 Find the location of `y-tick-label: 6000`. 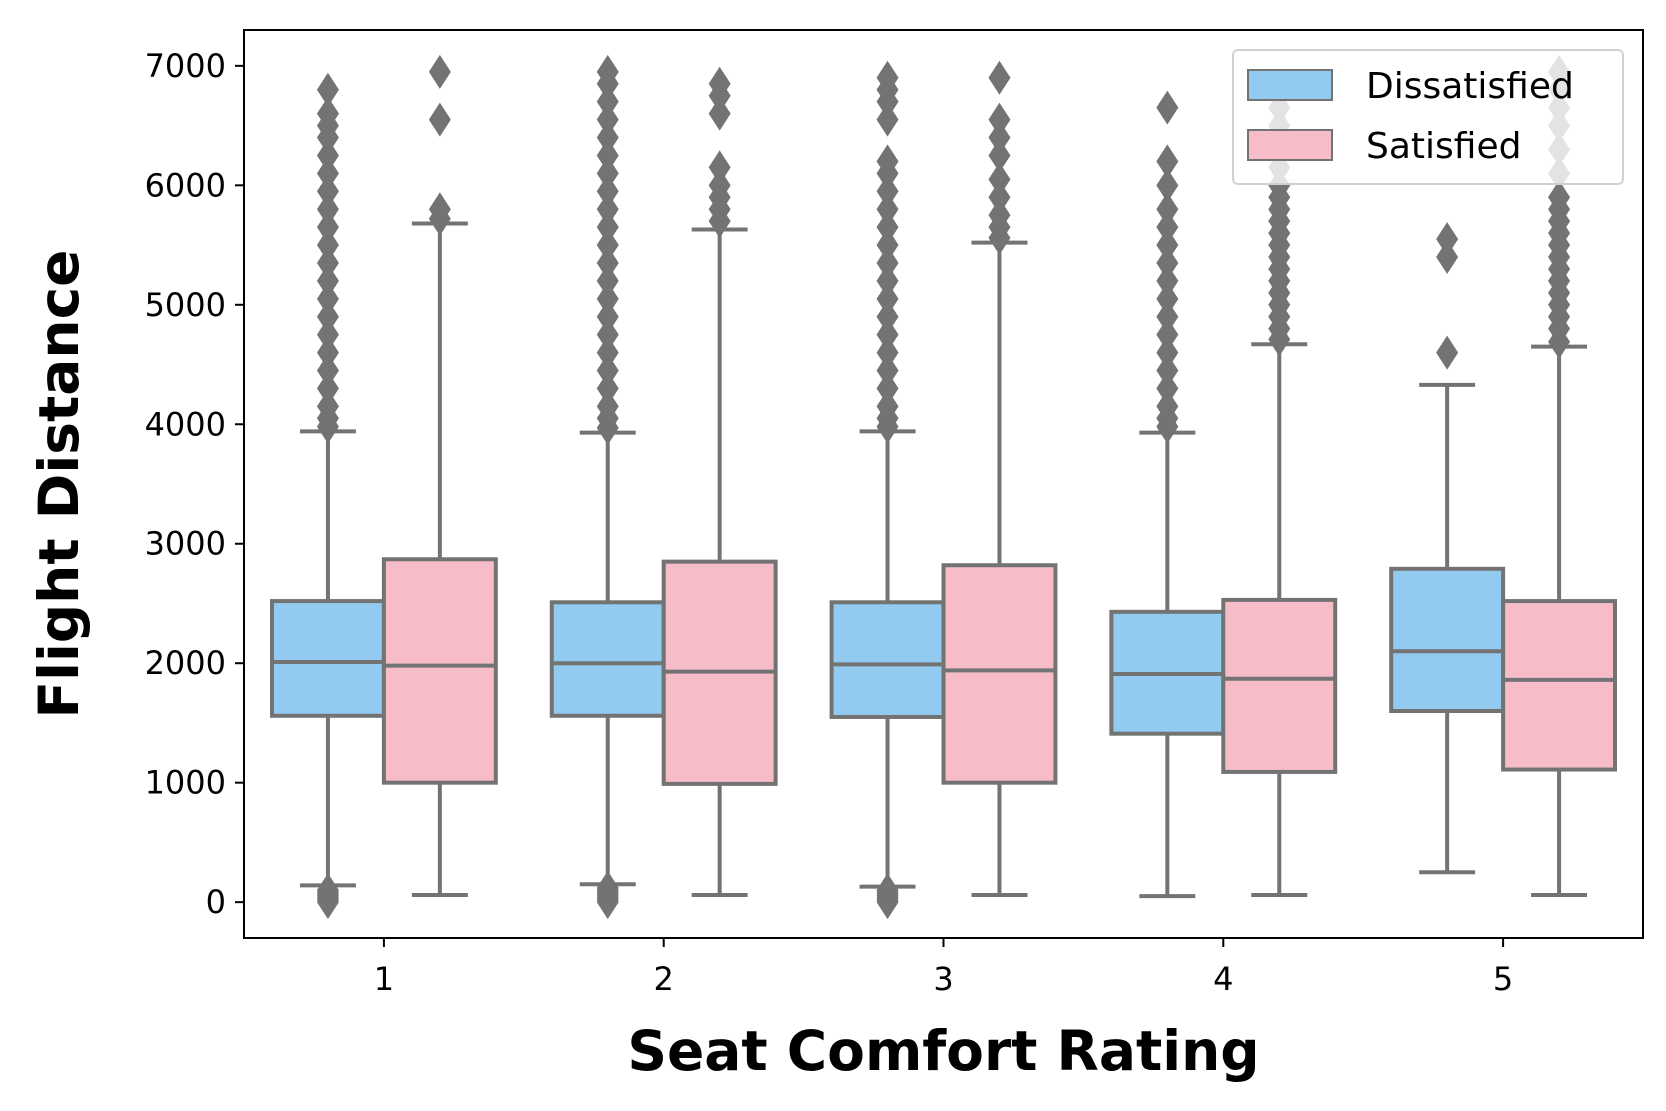

y-tick-label: 6000 is located at coordinates (185, 185).